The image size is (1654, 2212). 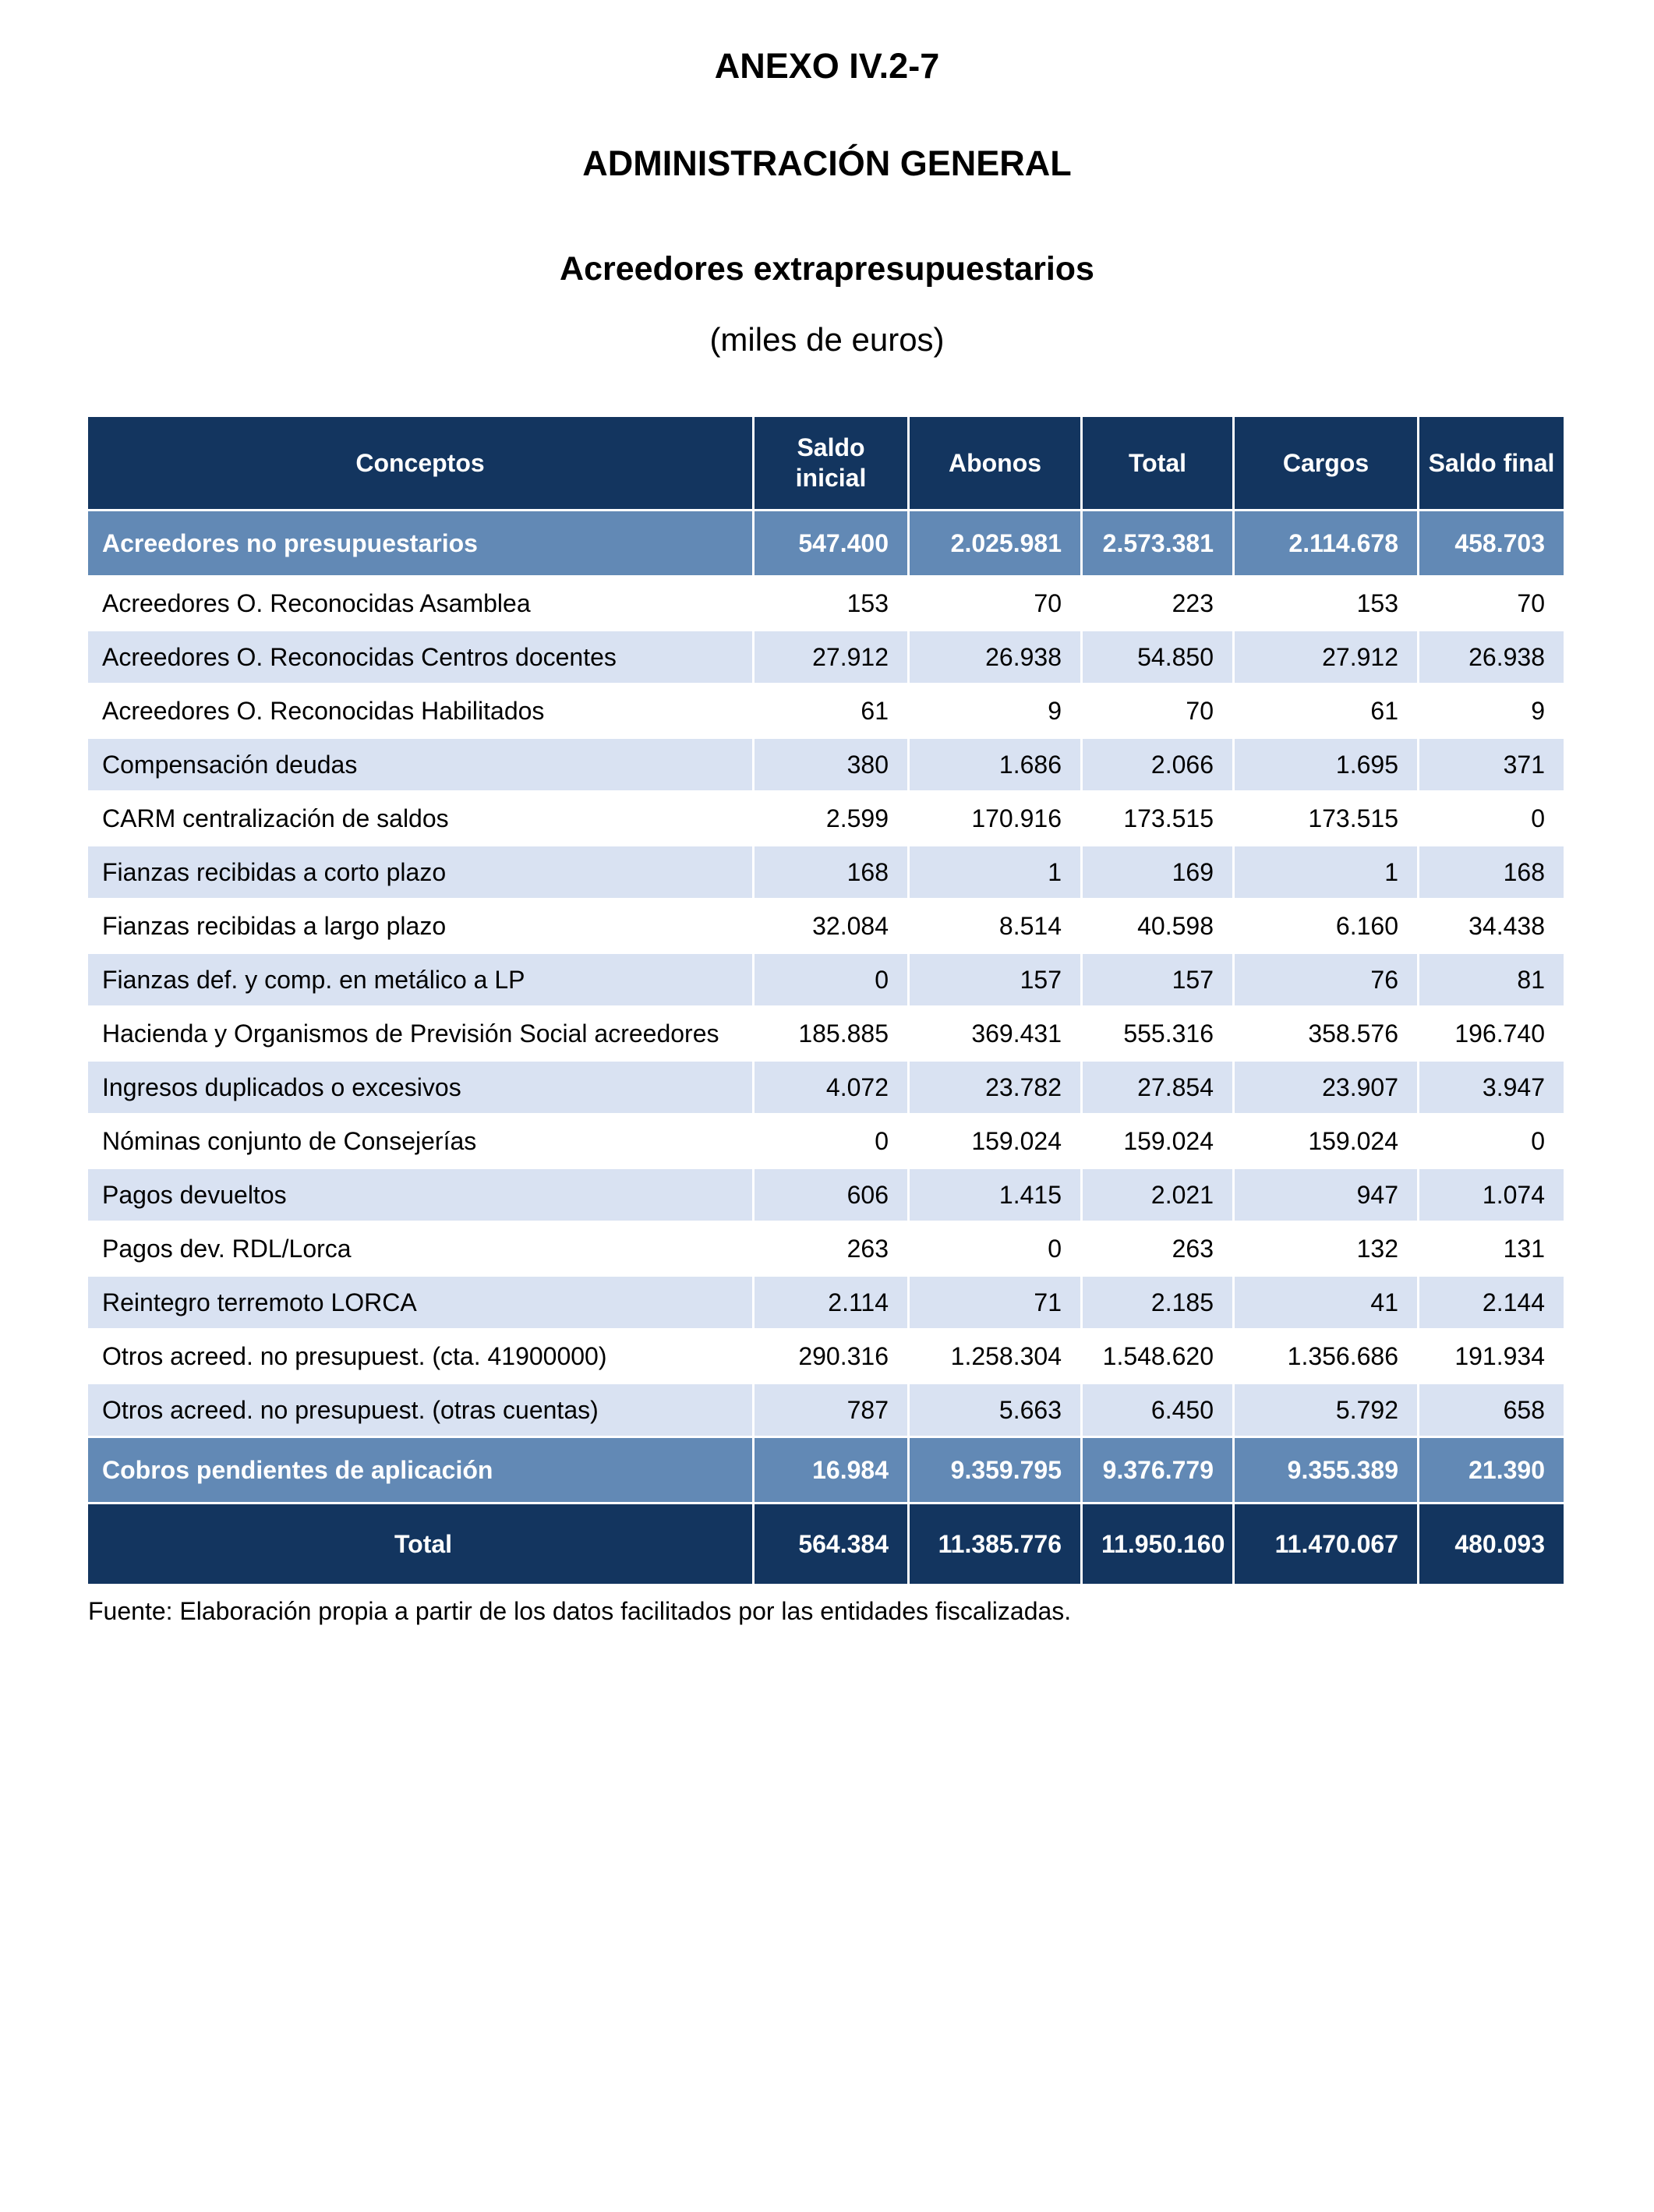 What do you see at coordinates (833, 927) in the screenshot?
I see `value-cell-saldo-inicial: 32.084` at bounding box center [833, 927].